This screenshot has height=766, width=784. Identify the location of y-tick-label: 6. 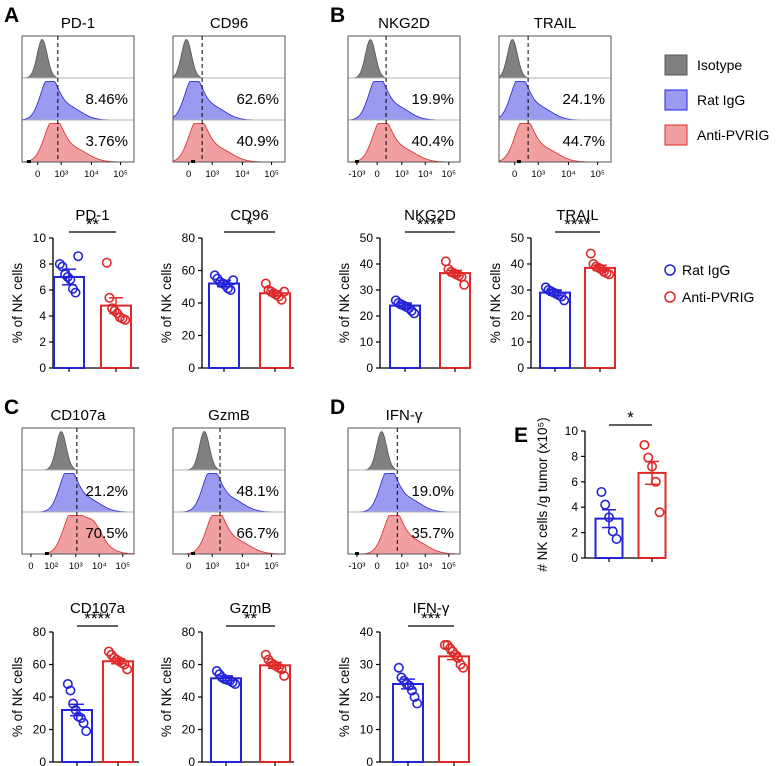
(42, 290).